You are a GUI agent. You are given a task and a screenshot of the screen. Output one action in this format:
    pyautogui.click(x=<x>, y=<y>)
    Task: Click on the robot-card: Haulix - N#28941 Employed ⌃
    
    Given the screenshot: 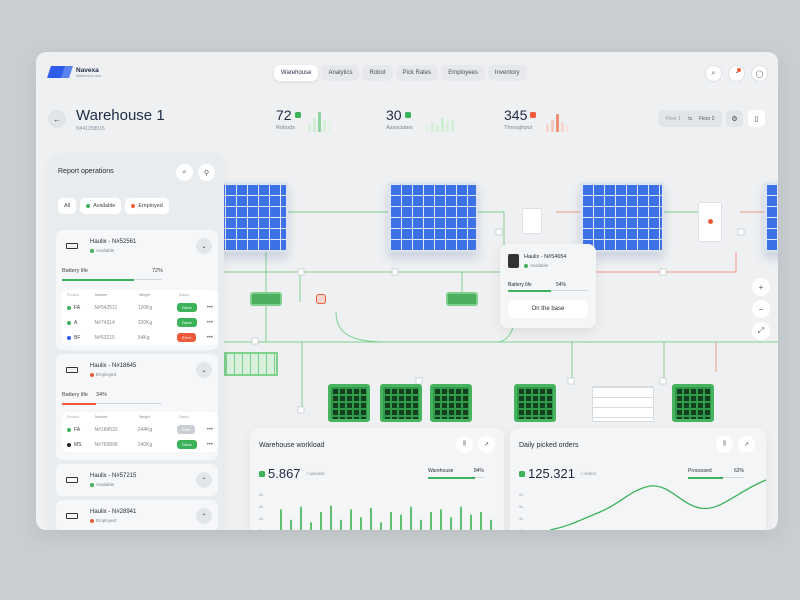 What is the action you would take?
    pyautogui.click(x=137, y=515)
    